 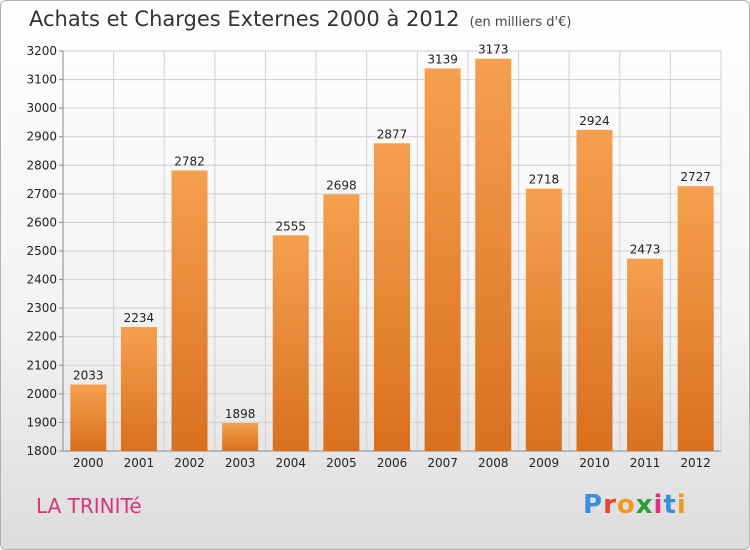 What do you see at coordinates (341, 322) in the screenshot?
I see `bar-2005` at bounding box center [341, 322].